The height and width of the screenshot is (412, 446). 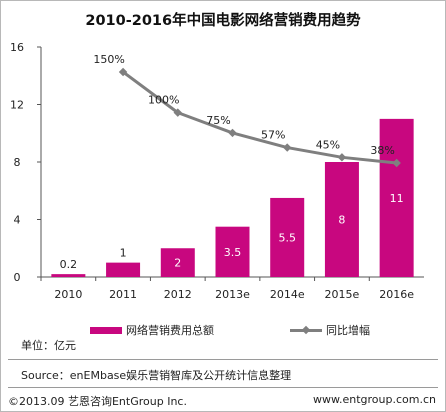 I want to click on legend-line-label: 同比增幅, so click(x=348, y=330).